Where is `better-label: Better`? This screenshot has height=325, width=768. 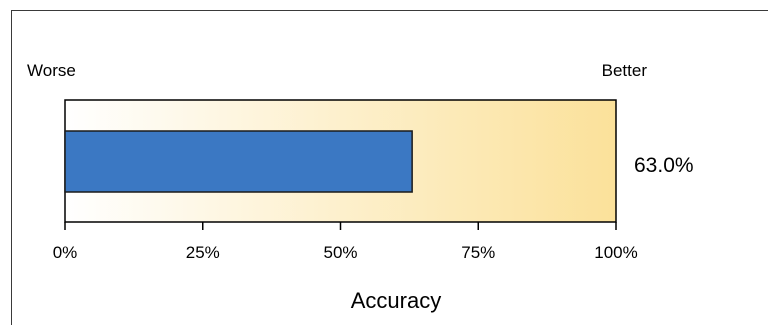
better-label: Better is located at coordinates (625, 70).